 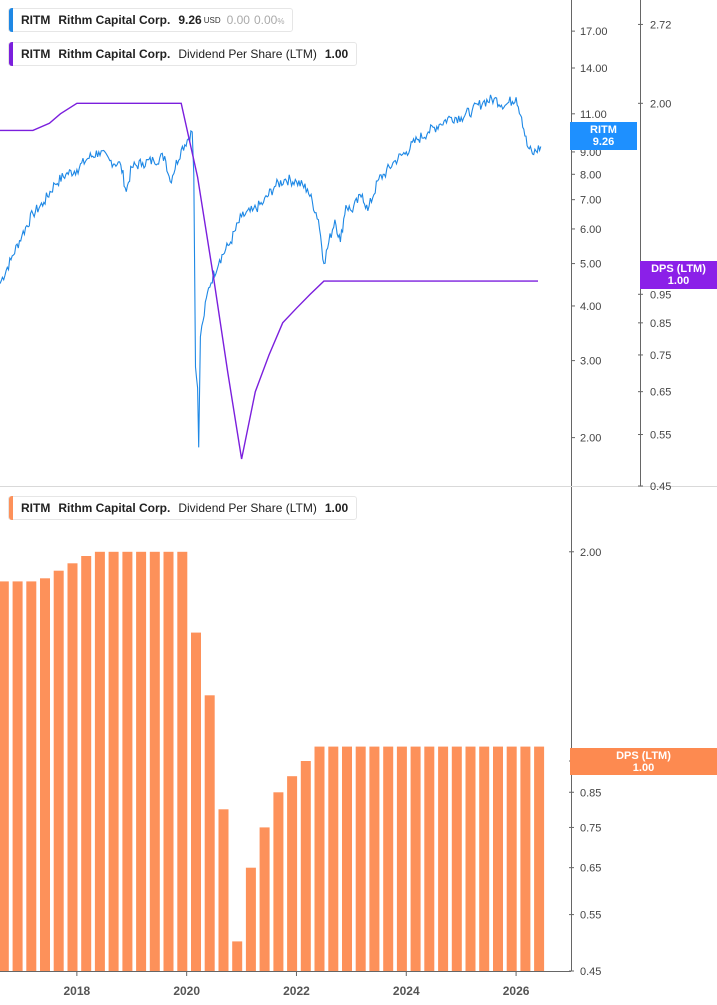 What do you see at coordinates (660, 393) in the screenshot?
I see `dps-axis-tick-label: 0.65` at bounding box center [660, 393].